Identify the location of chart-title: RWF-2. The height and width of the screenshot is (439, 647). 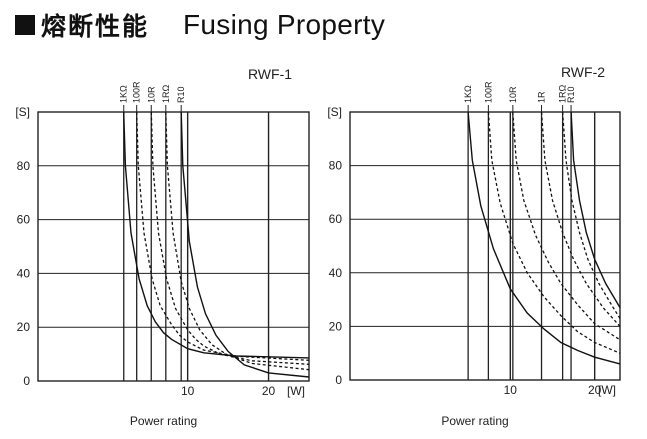
(583, 72).